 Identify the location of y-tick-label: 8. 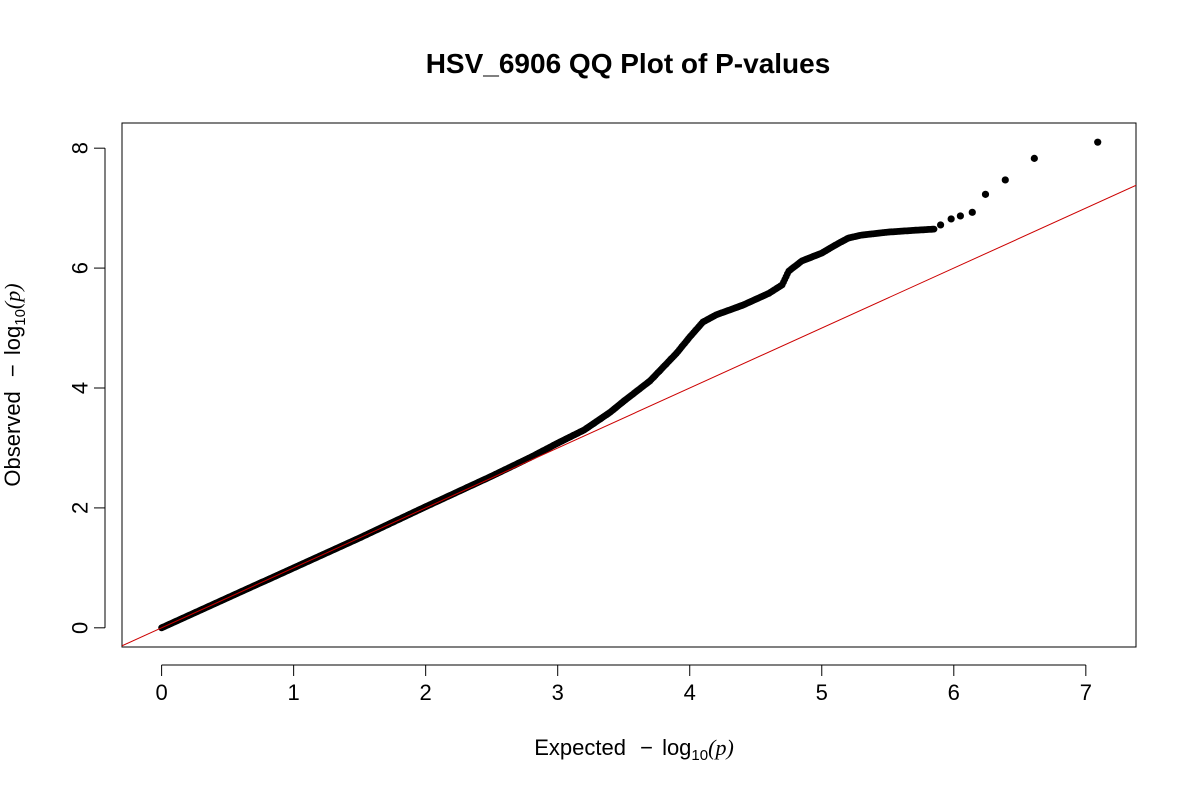
(80, 148).